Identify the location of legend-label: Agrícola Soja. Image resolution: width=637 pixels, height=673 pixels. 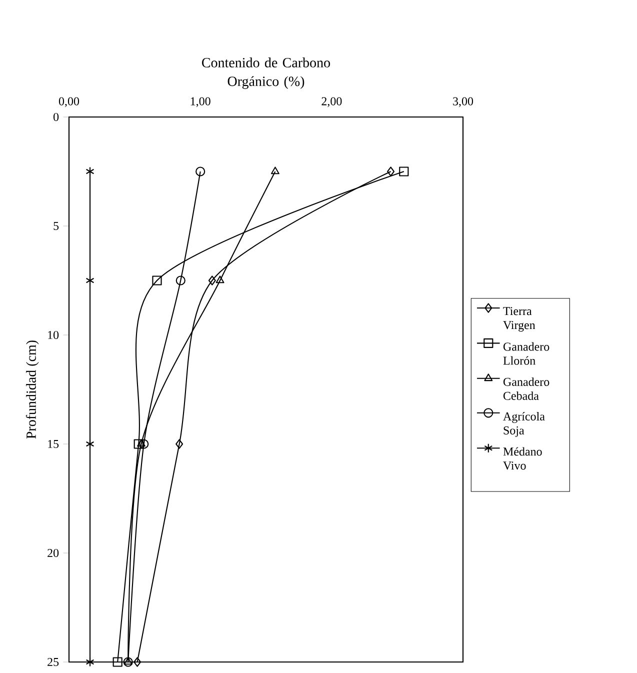
(524, 424).